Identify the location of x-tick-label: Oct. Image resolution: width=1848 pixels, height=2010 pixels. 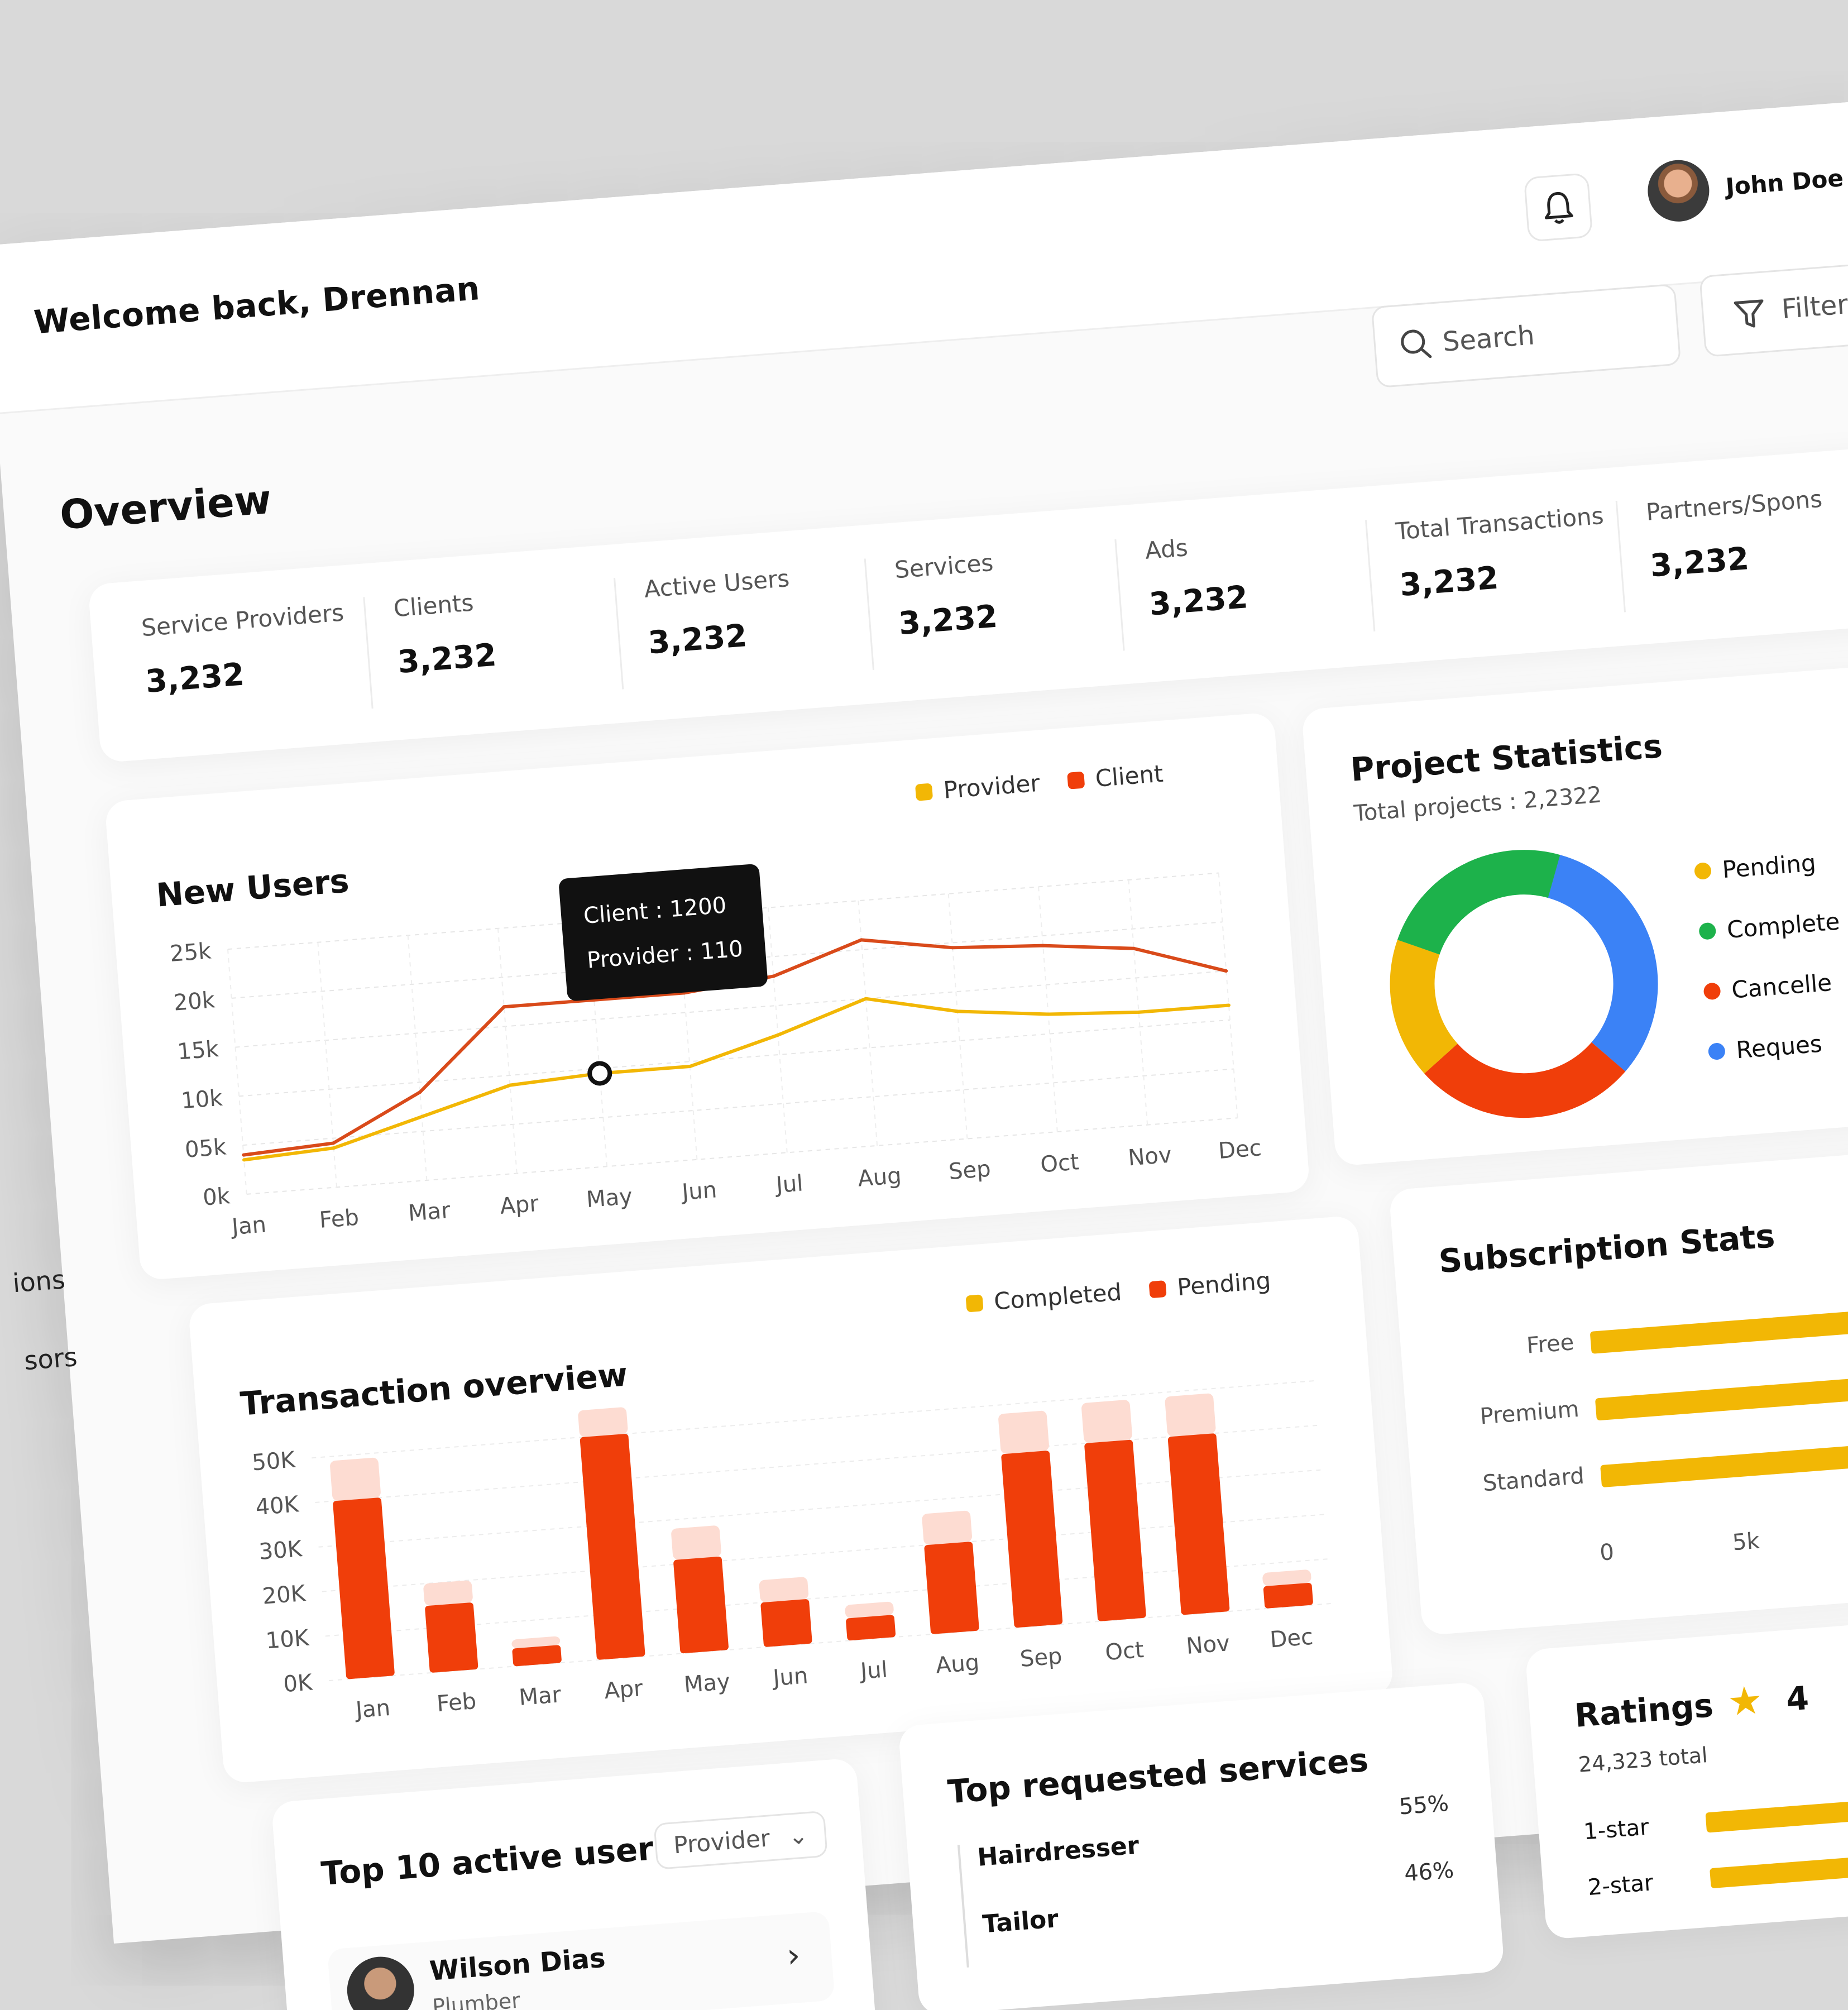
(1124, 1651).